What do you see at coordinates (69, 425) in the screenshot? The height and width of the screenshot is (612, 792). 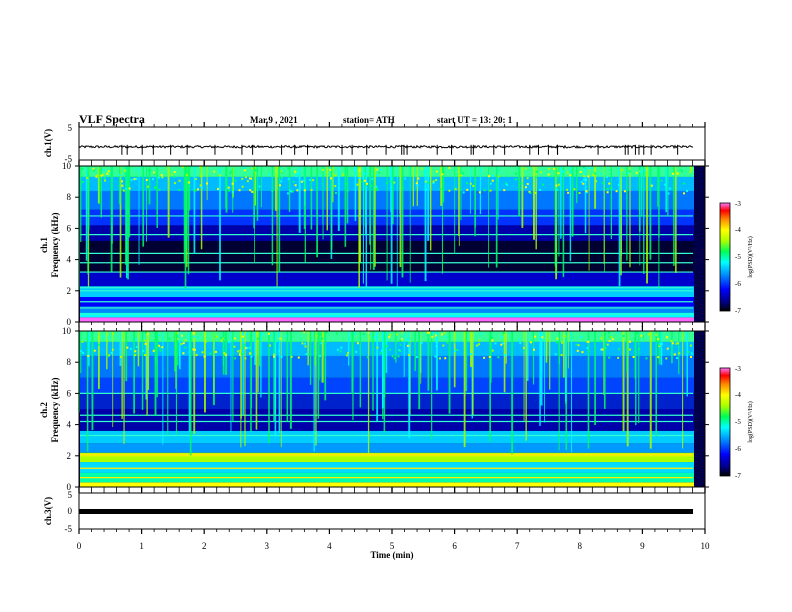 I see `freq-tick-label: 4` at bounding box center [69, 425].